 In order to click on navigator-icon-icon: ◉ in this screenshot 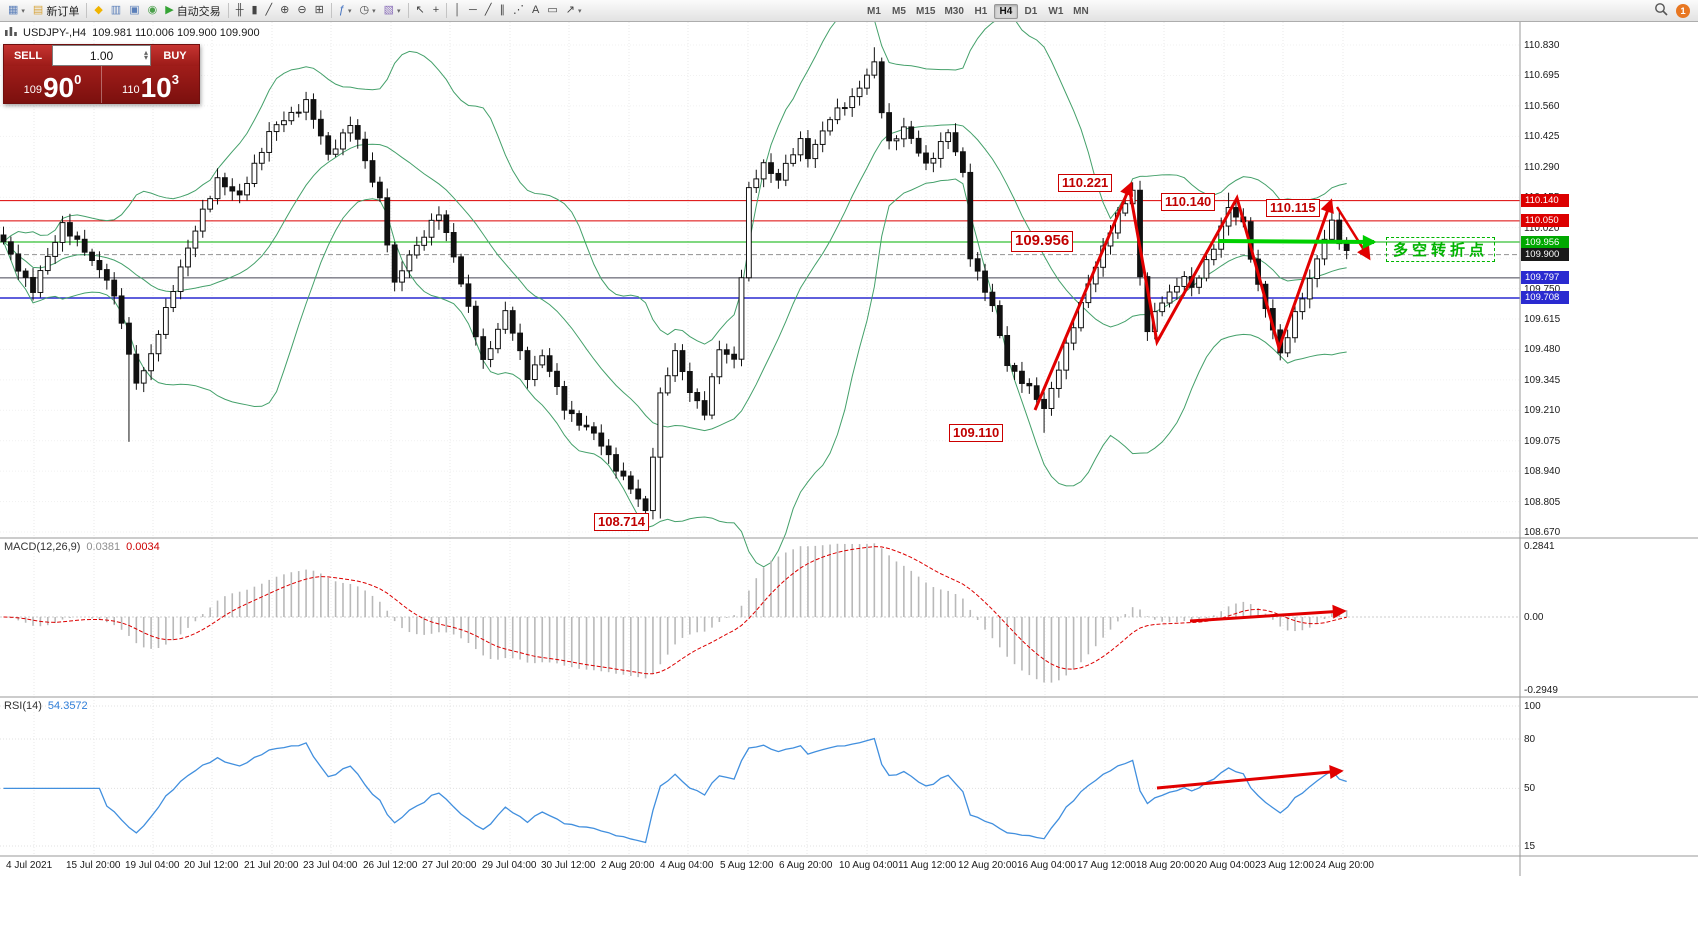, I will do `click(152, 10)`.